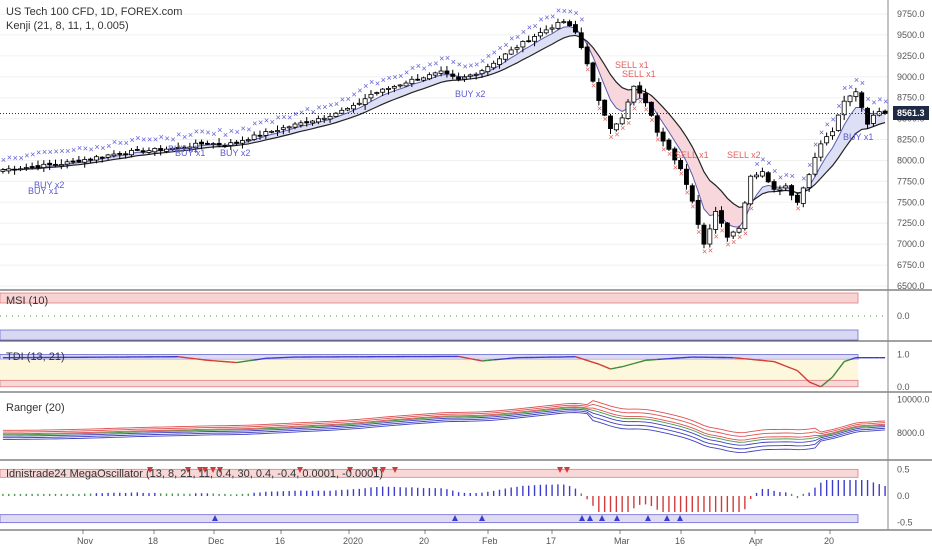 The width and height of the screenshot is (932, 550). Describe the element at coordinates (913, 399) in the screenshot. I see `ranger-tick-label: 10000.0` at that location.